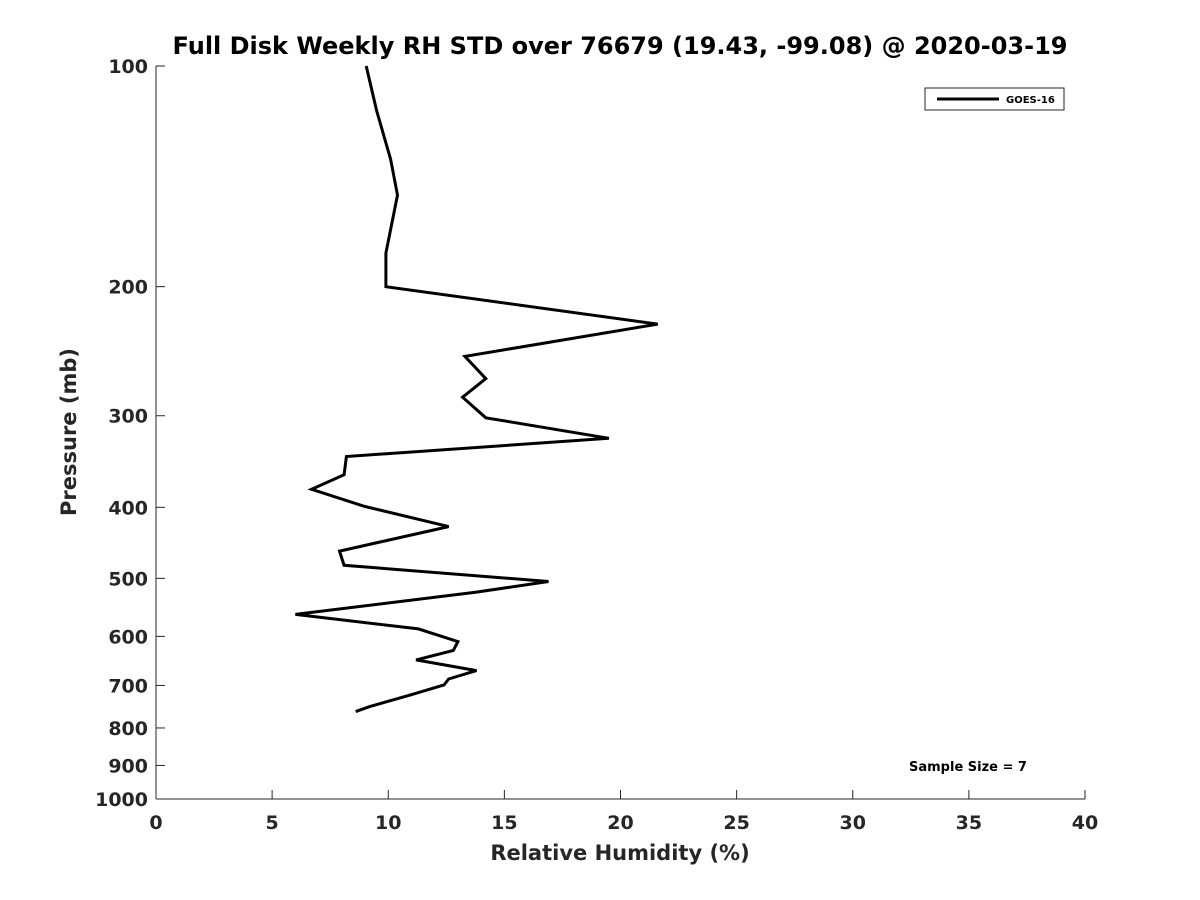 This screenshot has height=900, width=1200. What do you see at coordinates (853, 823) in the screenshot?
I see `x-tick-label: 30` at bounding box center [853, 823].